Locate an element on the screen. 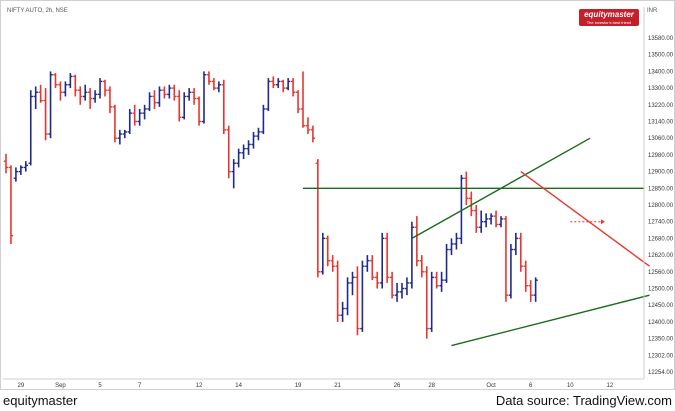 This screenshot has height=411, width=675. logo-tagline: The investor's best friend is located at coordinates (609, 22).